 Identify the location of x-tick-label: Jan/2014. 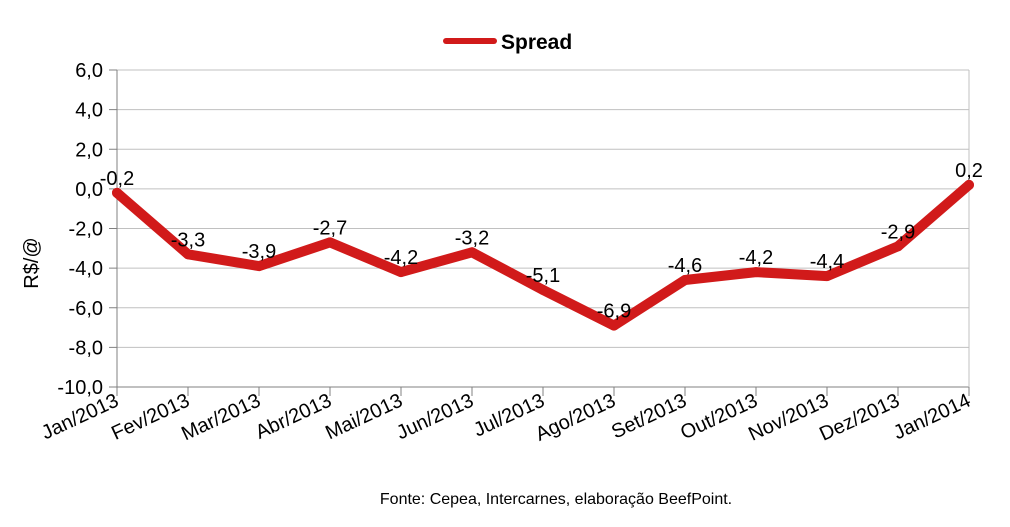
(932, 417).